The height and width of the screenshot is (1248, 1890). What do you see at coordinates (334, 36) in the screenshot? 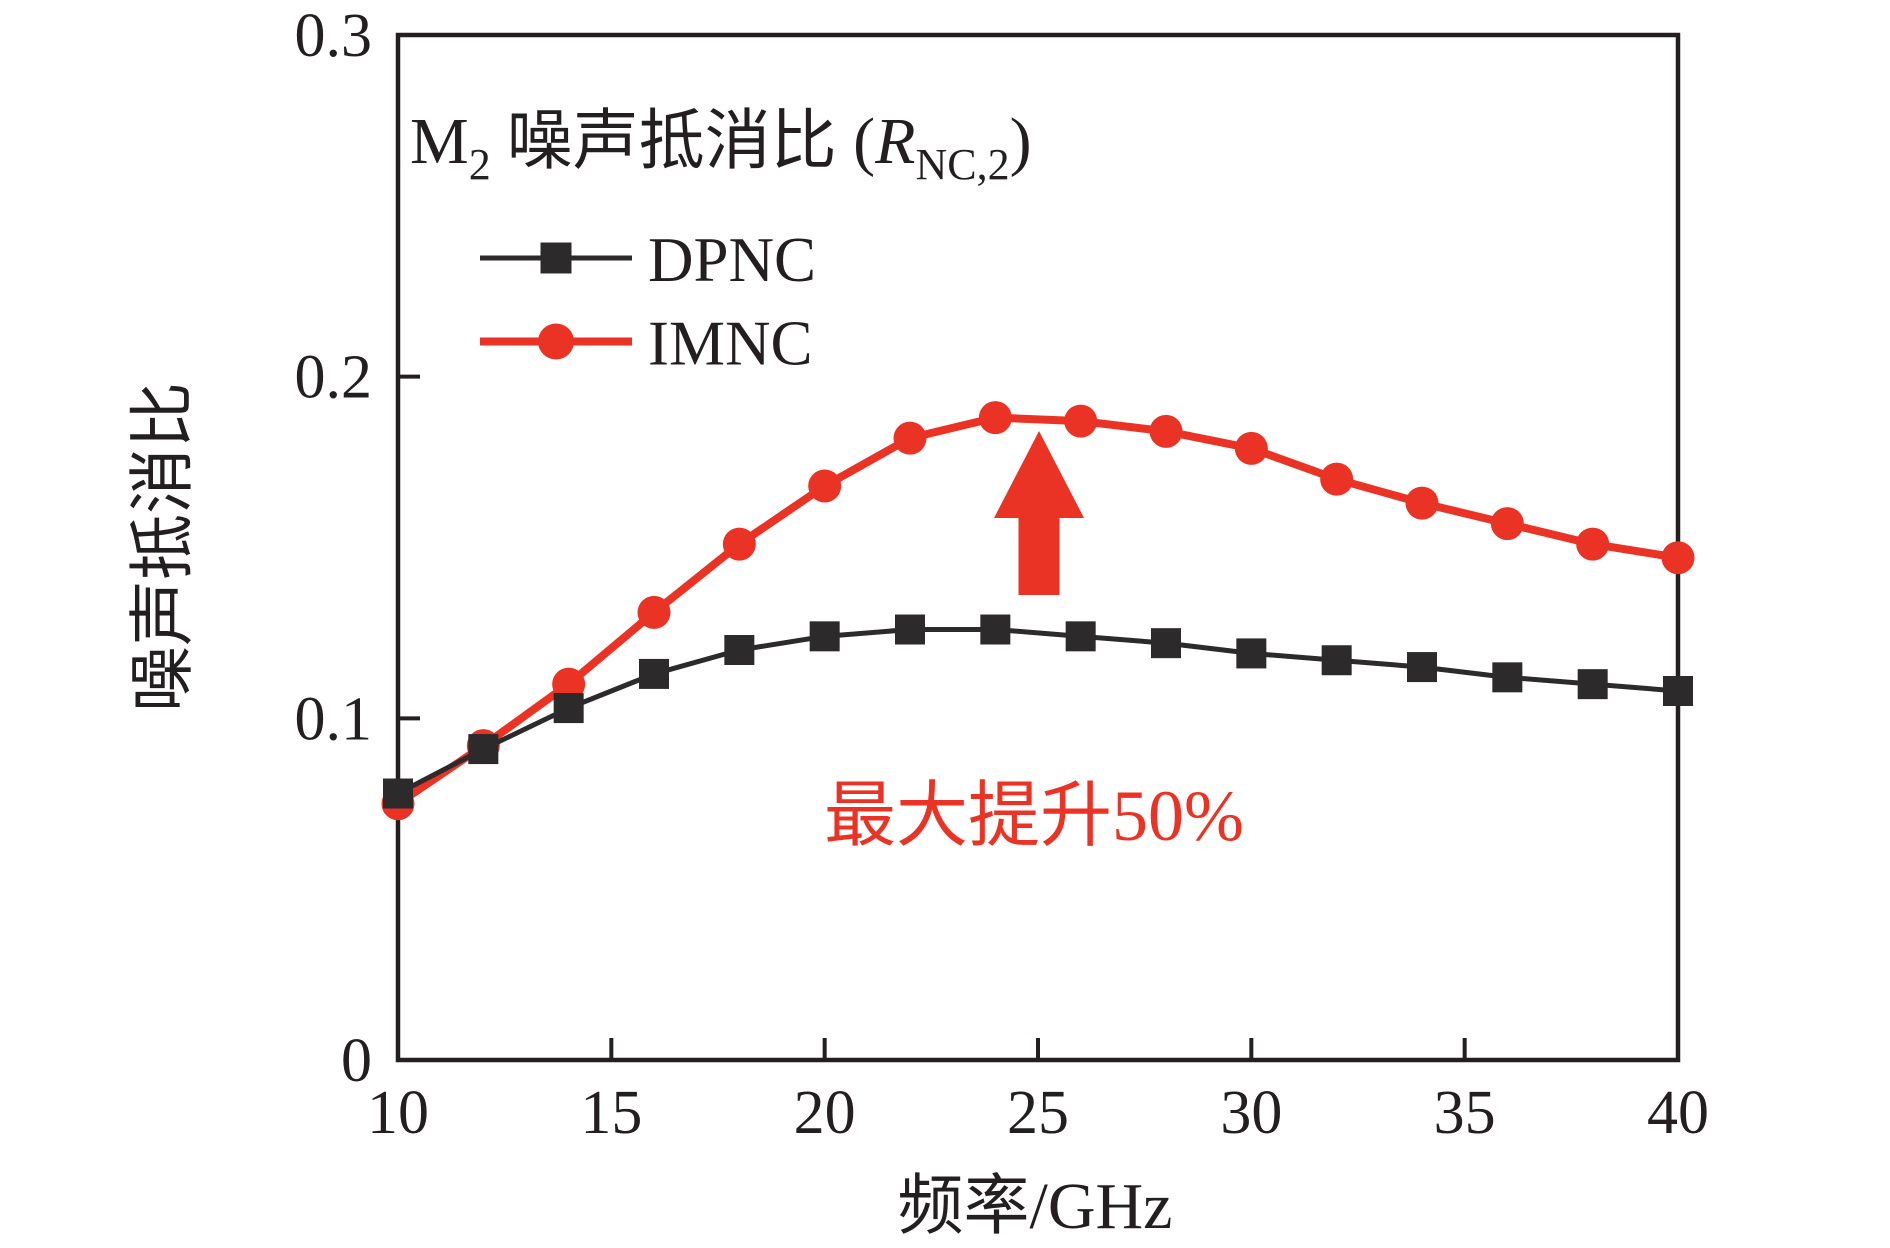
I see `y-tick-label: 0.3` at bounding box center [334, 36].